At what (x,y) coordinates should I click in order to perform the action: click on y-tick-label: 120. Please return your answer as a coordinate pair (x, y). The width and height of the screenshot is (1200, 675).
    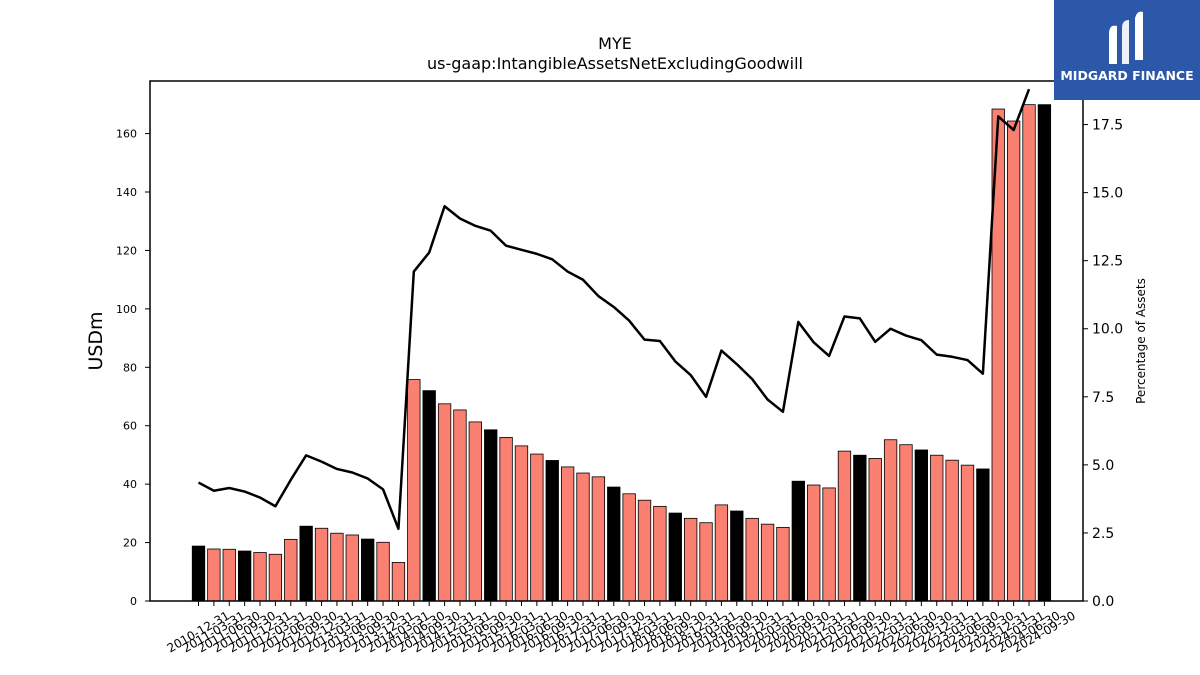
    Looking at the image, I should click on (126, 250).